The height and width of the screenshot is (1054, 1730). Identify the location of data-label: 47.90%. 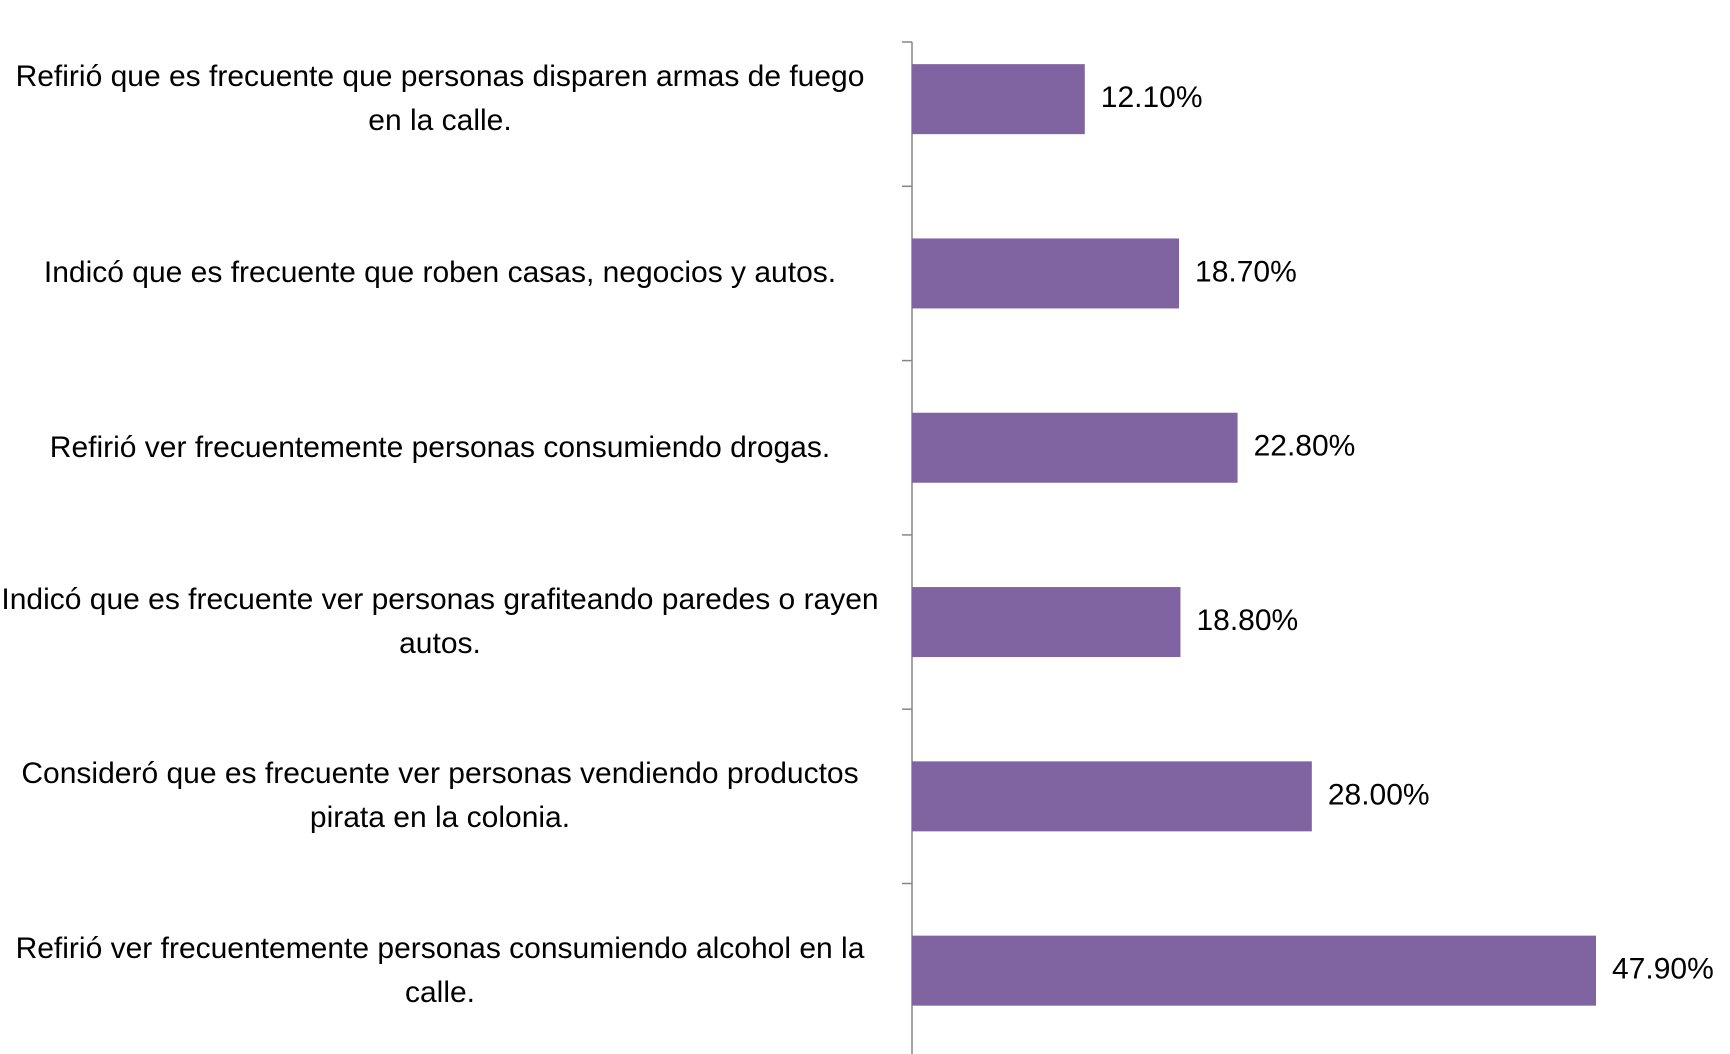
(1663, 969).